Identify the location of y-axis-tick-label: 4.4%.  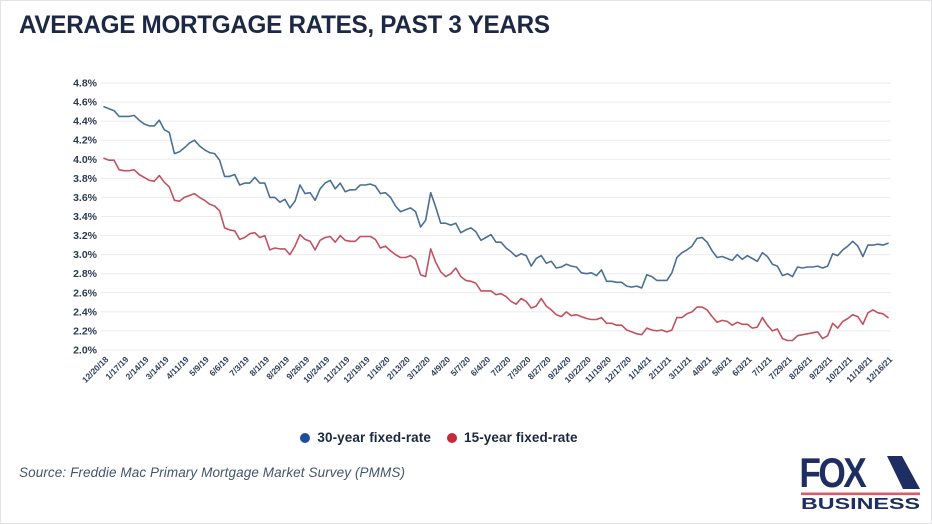
(85, 122).